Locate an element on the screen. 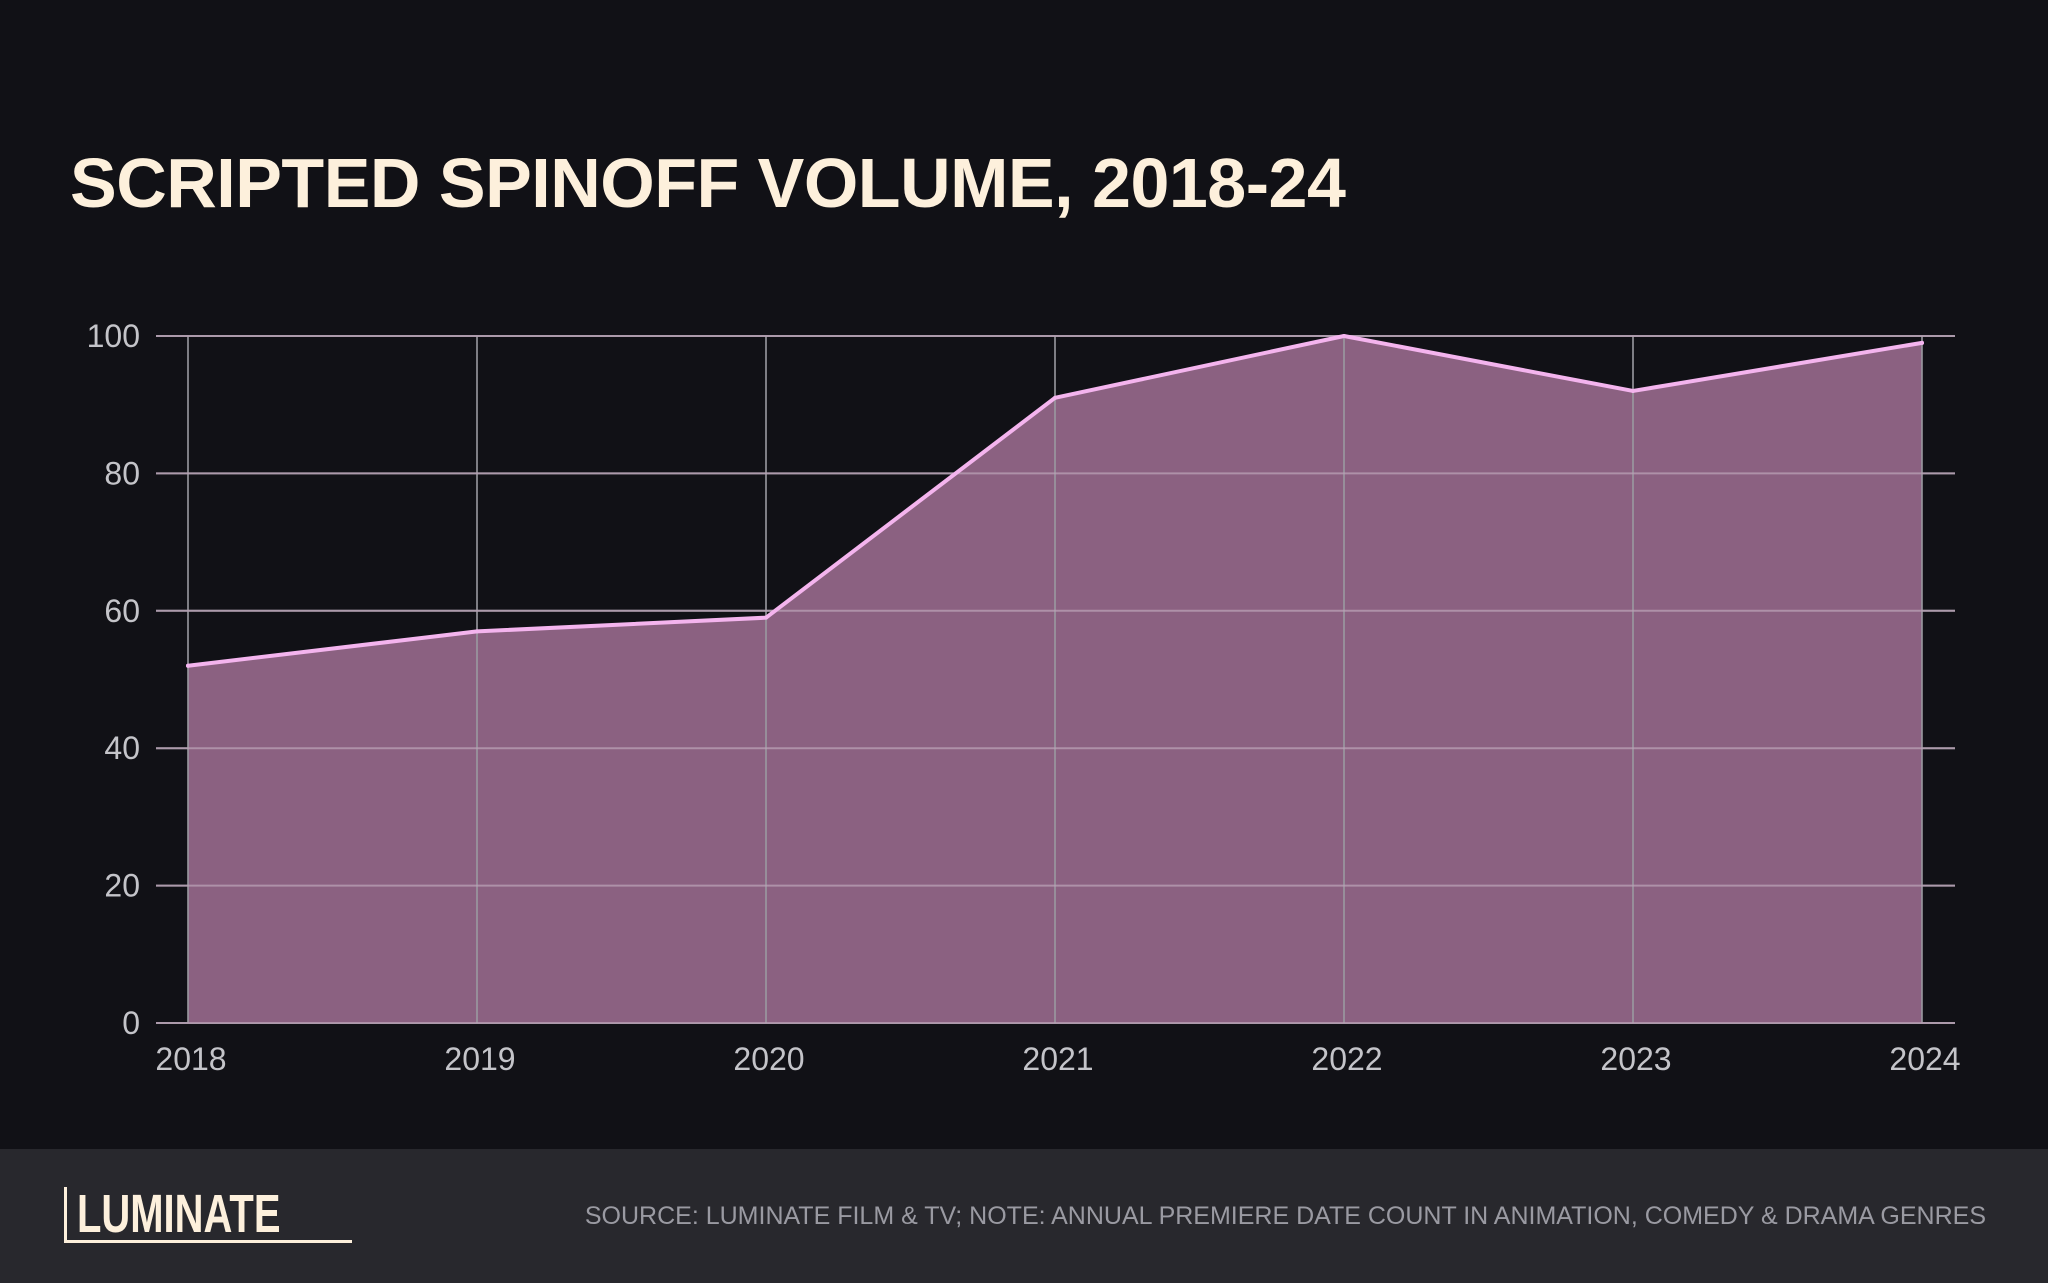  logo-text: LUMINATE is located at coordinates (179, 1214).